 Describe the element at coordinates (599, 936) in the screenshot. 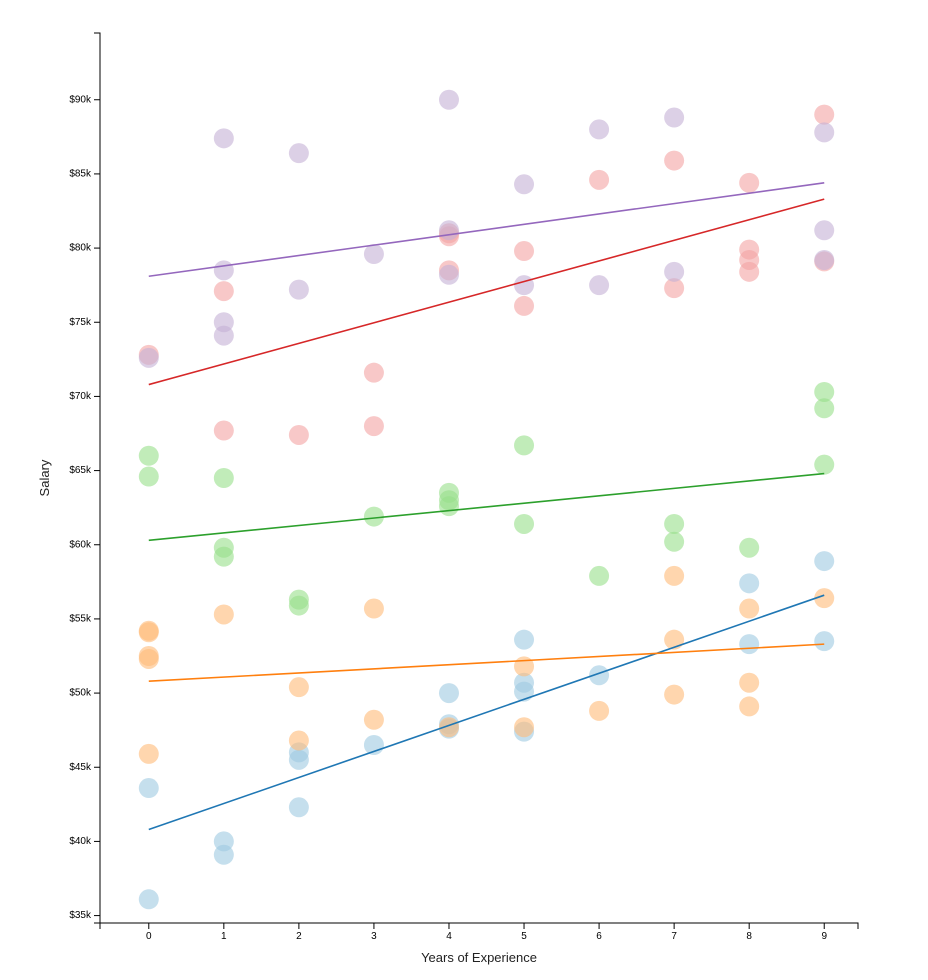

I see `x-tick-label: 6` at that location.